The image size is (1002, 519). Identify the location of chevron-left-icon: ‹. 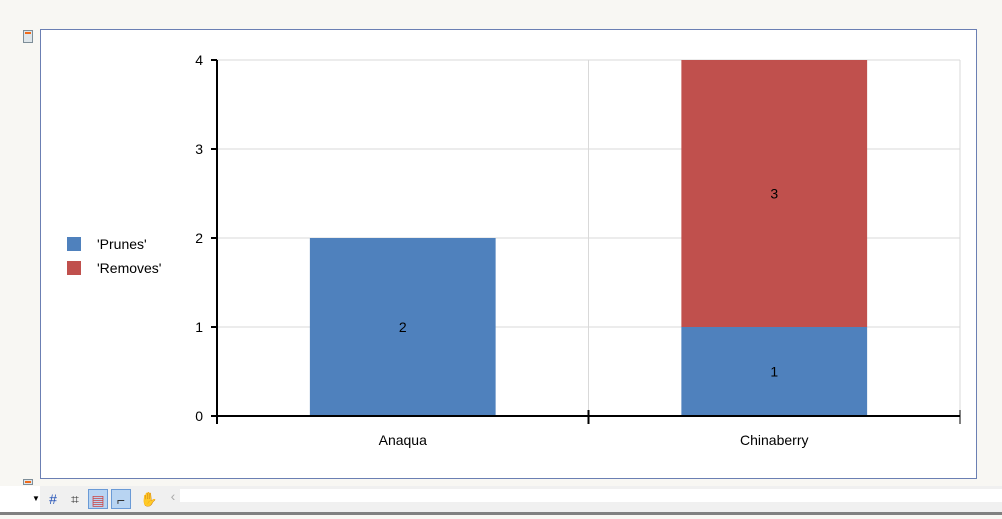
(173, 496).